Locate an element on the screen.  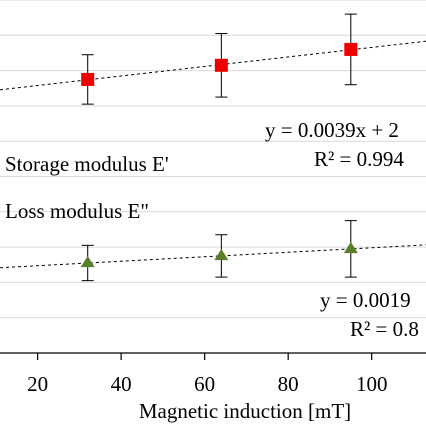
storage-r-squared: R² = 0.994 is located at coordinates (359, 159).